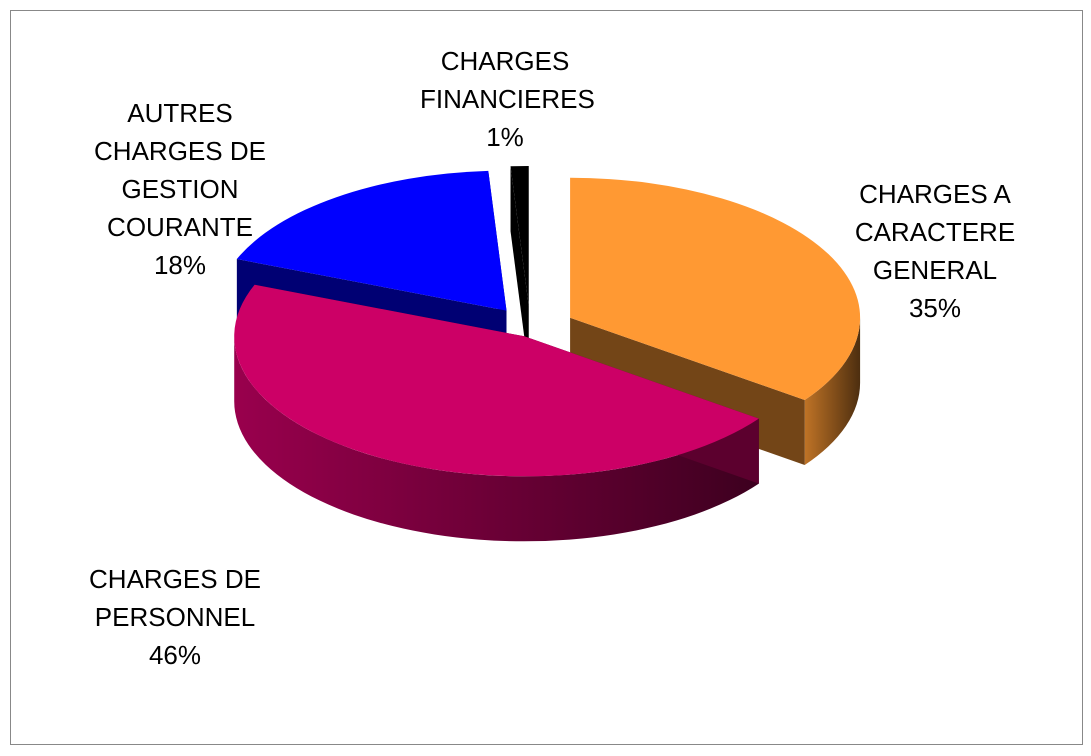 Image resolution: width=1091 pixels, height=756 pixels. I want to click on value-label: 35%, so click(935, 308).